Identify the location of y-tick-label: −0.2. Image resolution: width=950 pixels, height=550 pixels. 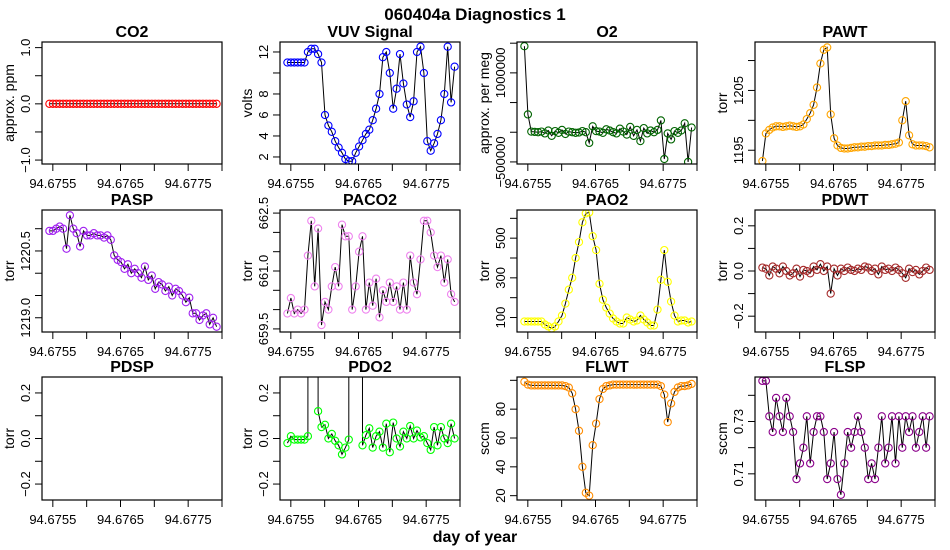
(263, 484).